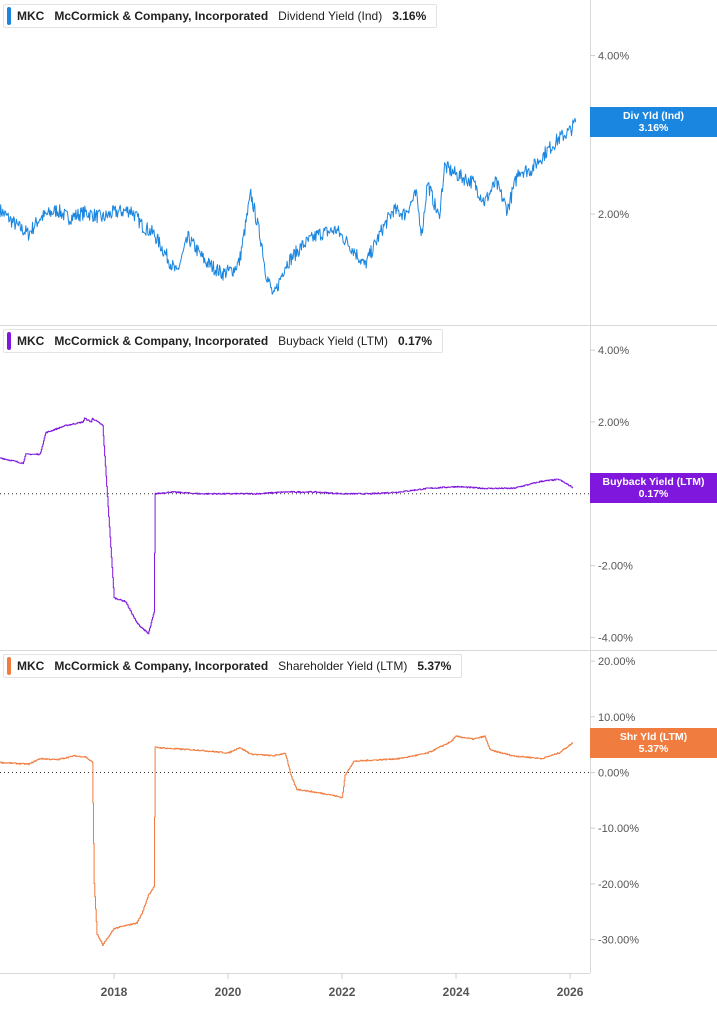 The height and width of the screenshot is (1010, 717). Describe the element at coordinates (653, 748) in the screenshot. I see `badge-value: 5.37%` at that location.